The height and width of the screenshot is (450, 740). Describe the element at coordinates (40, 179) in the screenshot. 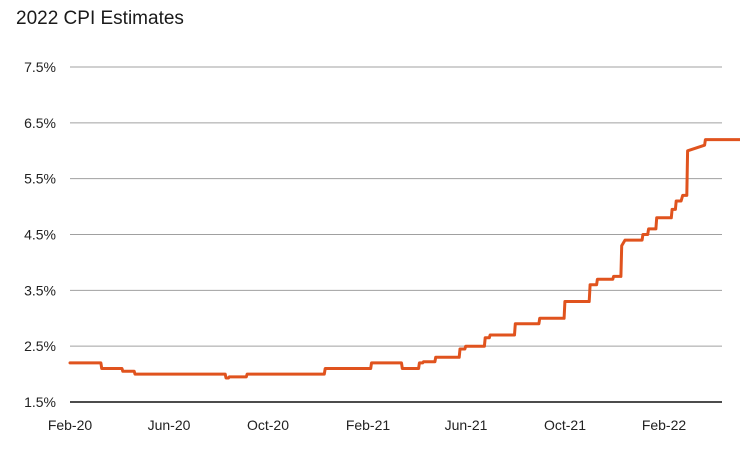

I see `y-tick-label: 5.5%` at that location.